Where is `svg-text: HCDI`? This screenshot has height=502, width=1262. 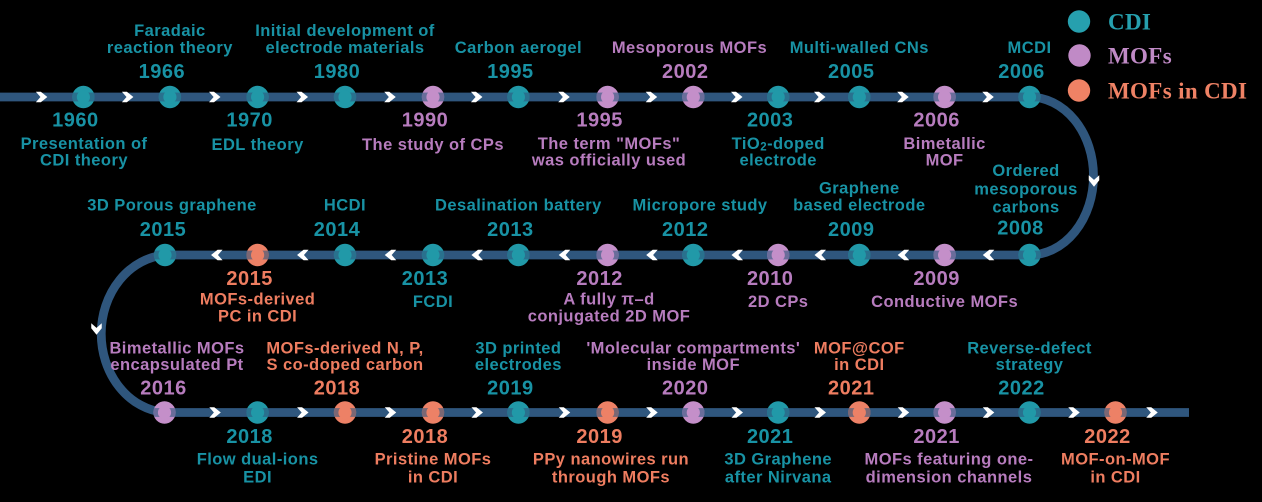 svg-text: HCDI is located at coordinates (345, 206).